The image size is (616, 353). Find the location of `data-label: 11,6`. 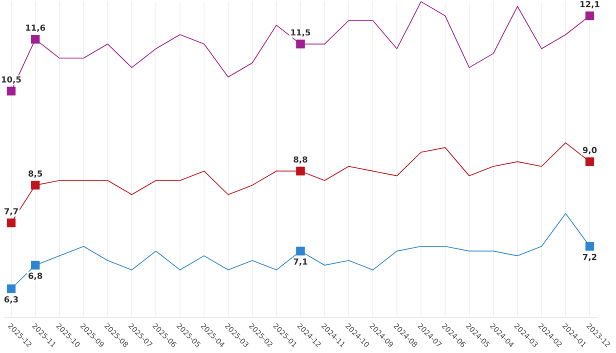

data-label: 11,6 is located at coordinates (36, 28).